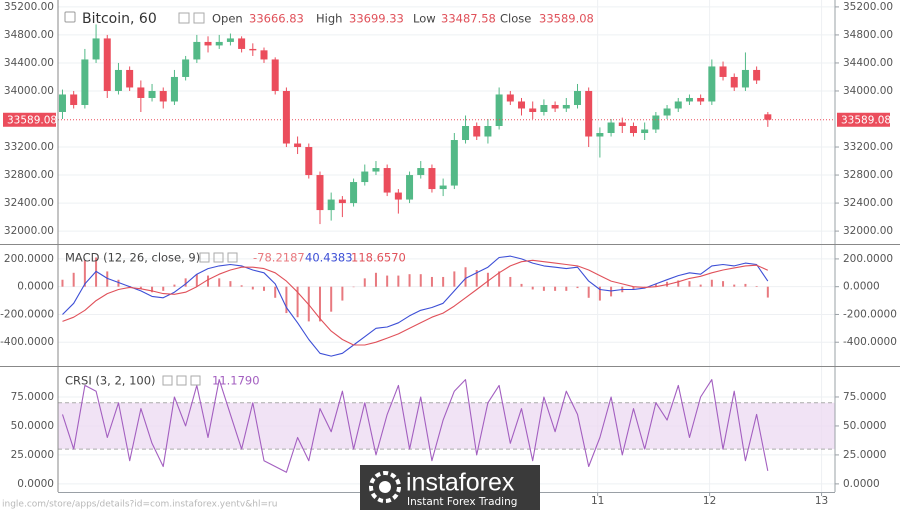 The width and height of the screenshot is (900, 510). I want to click on collapse-icon, so click(70, 17).